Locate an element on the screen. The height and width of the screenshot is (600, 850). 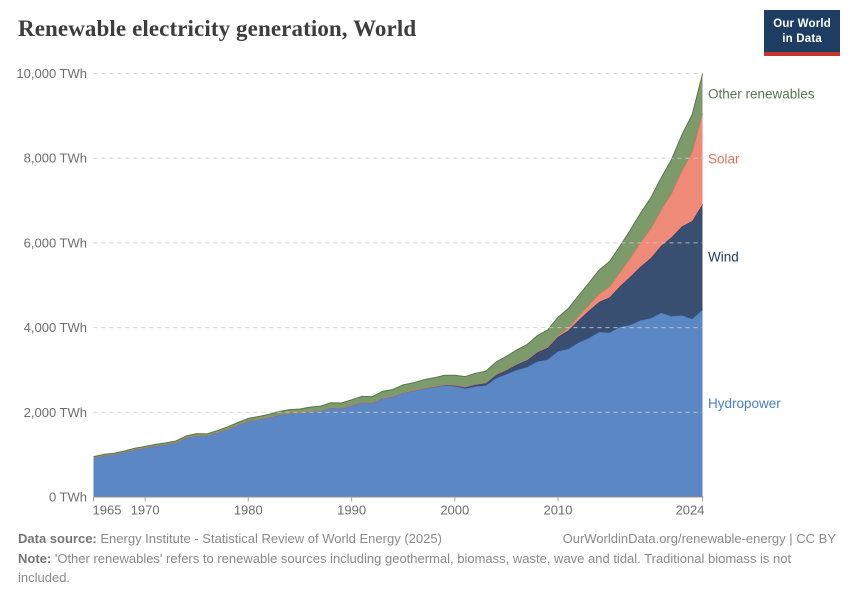
data-source-label: Data source: is located at coordinates (57, 538).